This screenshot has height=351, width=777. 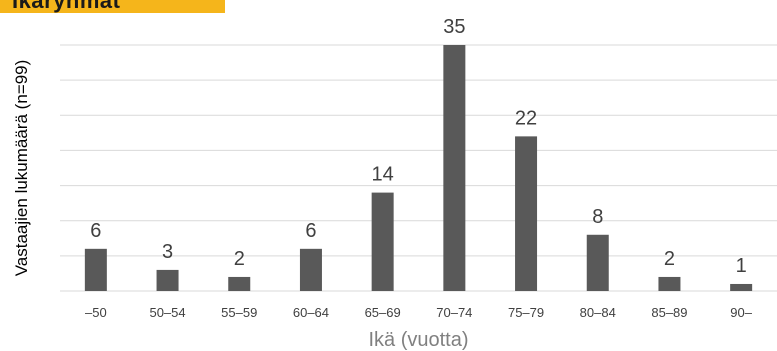 I want to click on data-label: 14, so click(x=383, y=175).